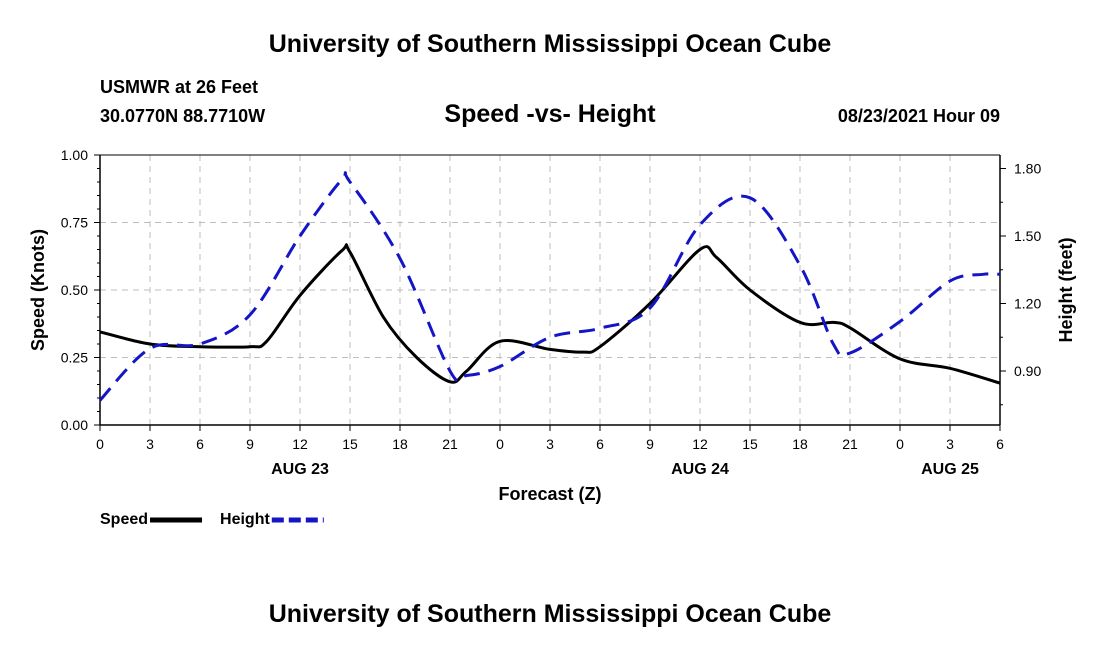 The image size is (1100, 650). What do you see at coordinates (1027, 169) in the screenshot?
I see `y-right-tick-label: 1.80` at bounding box center [1027, 169].